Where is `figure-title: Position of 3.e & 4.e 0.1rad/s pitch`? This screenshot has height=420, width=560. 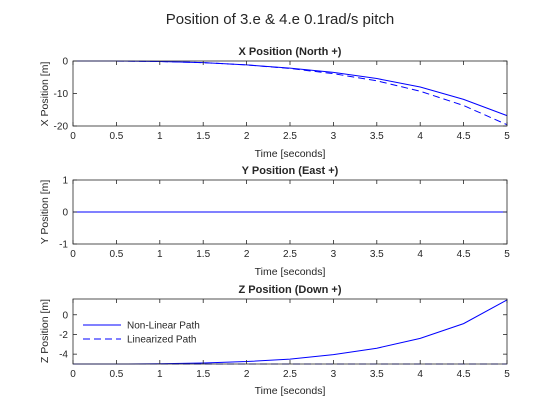
figure-title: Position of 3.e & 4.e 0.1rad/s pitch is located at coordinates (280, 19).